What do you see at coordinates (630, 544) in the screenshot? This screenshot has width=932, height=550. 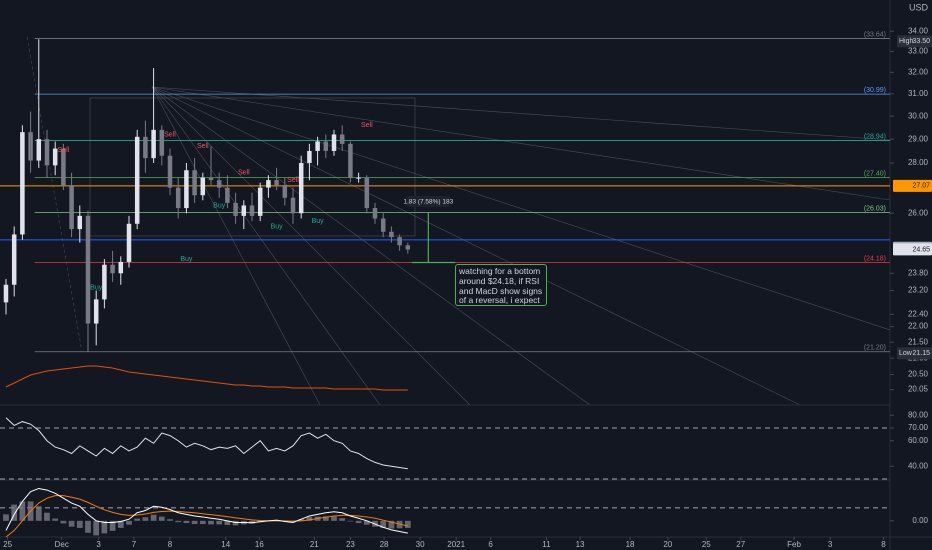 I see `x-tick-label: 18` at bounding box center [630, 544].